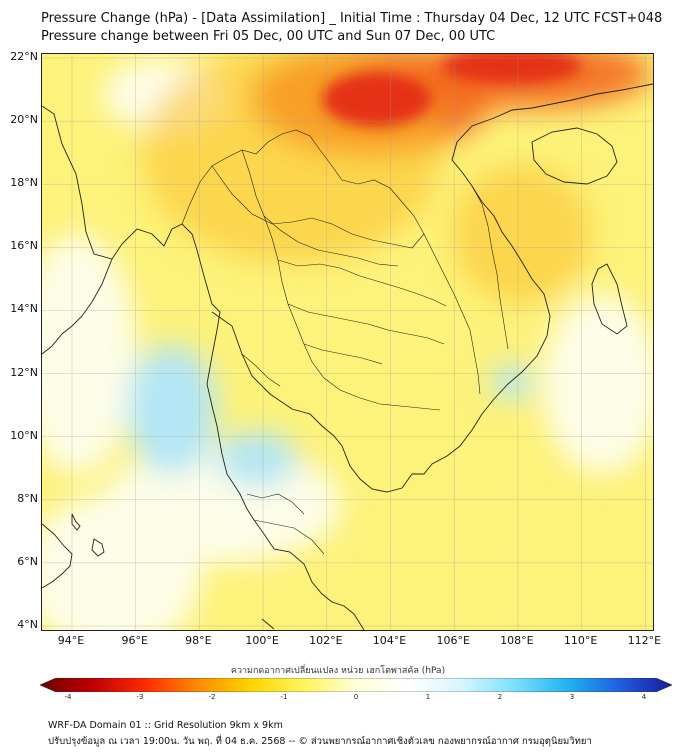  I want to click on lon-label: 108°E, so click(517, 640).